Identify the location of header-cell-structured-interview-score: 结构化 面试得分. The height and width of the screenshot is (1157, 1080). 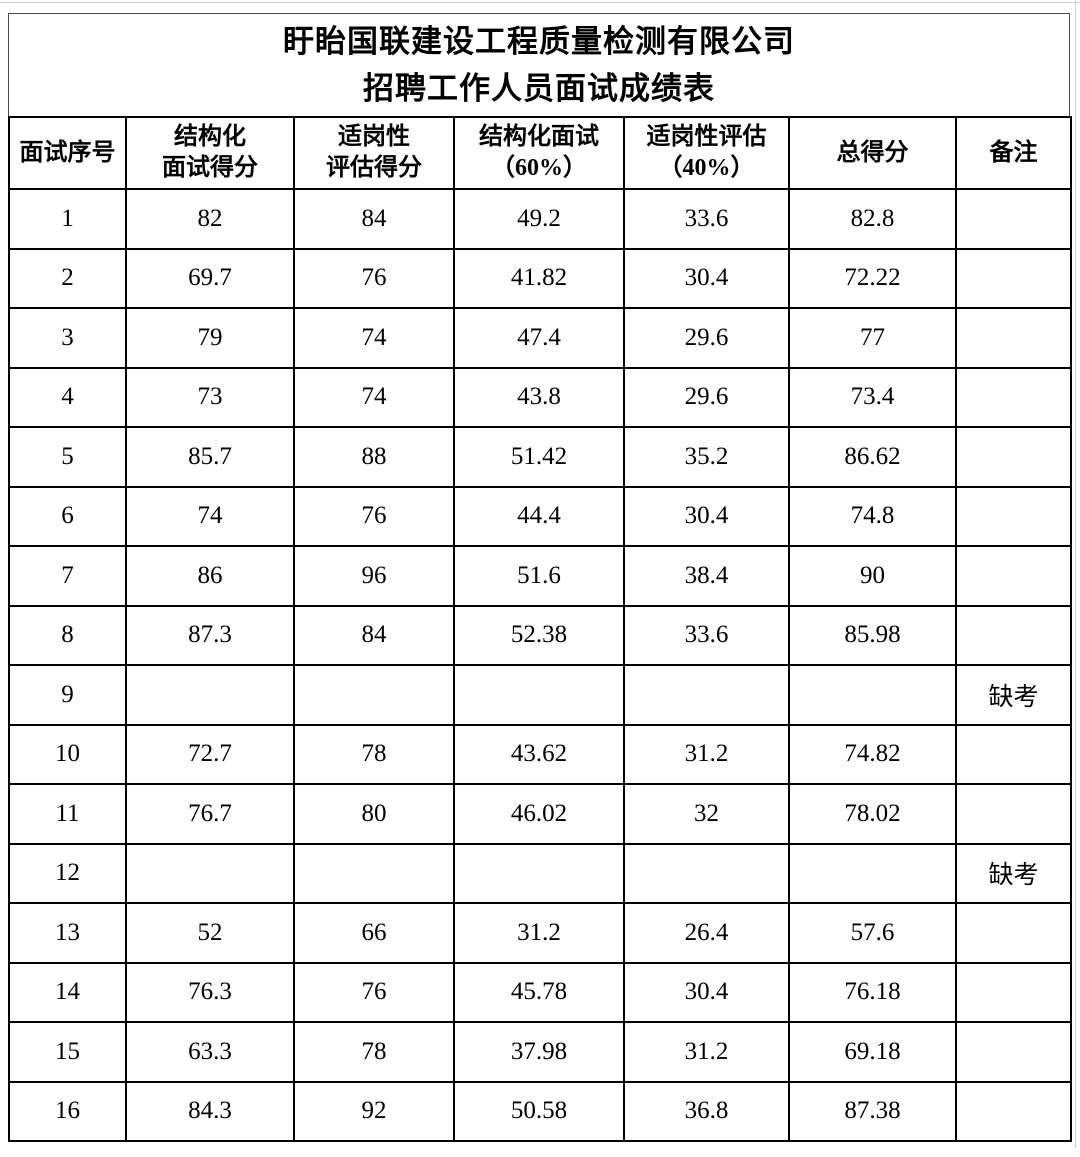
(210, 153).